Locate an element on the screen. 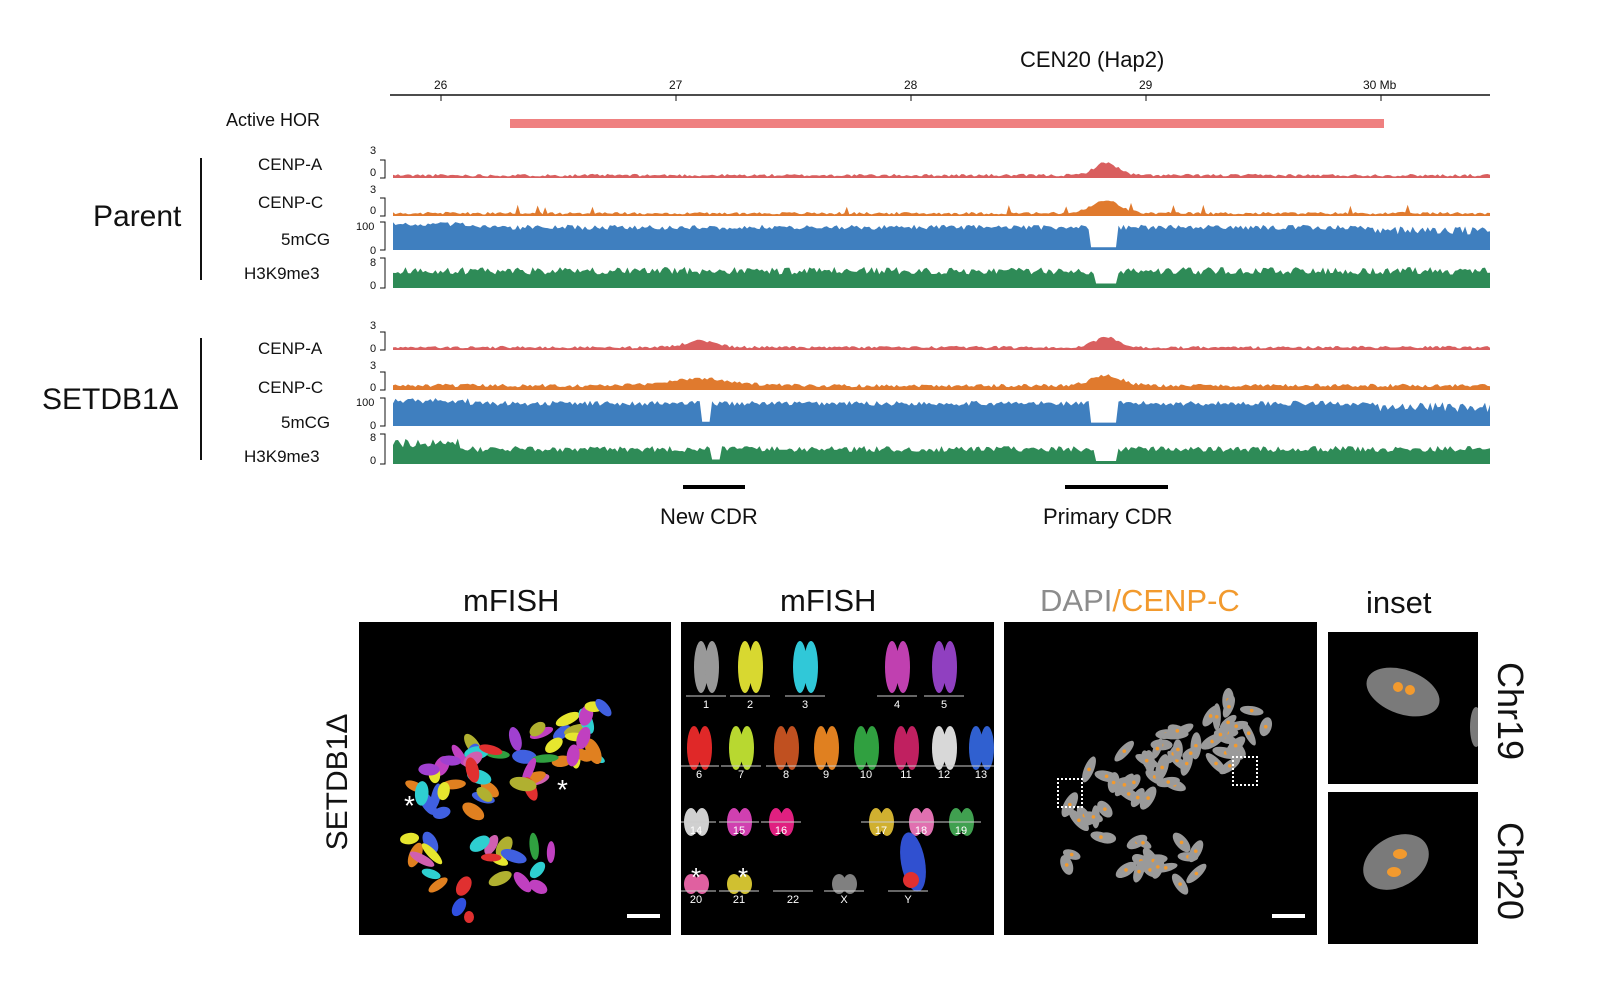  chr20-chromosome is located at coordinates (1396, 862).